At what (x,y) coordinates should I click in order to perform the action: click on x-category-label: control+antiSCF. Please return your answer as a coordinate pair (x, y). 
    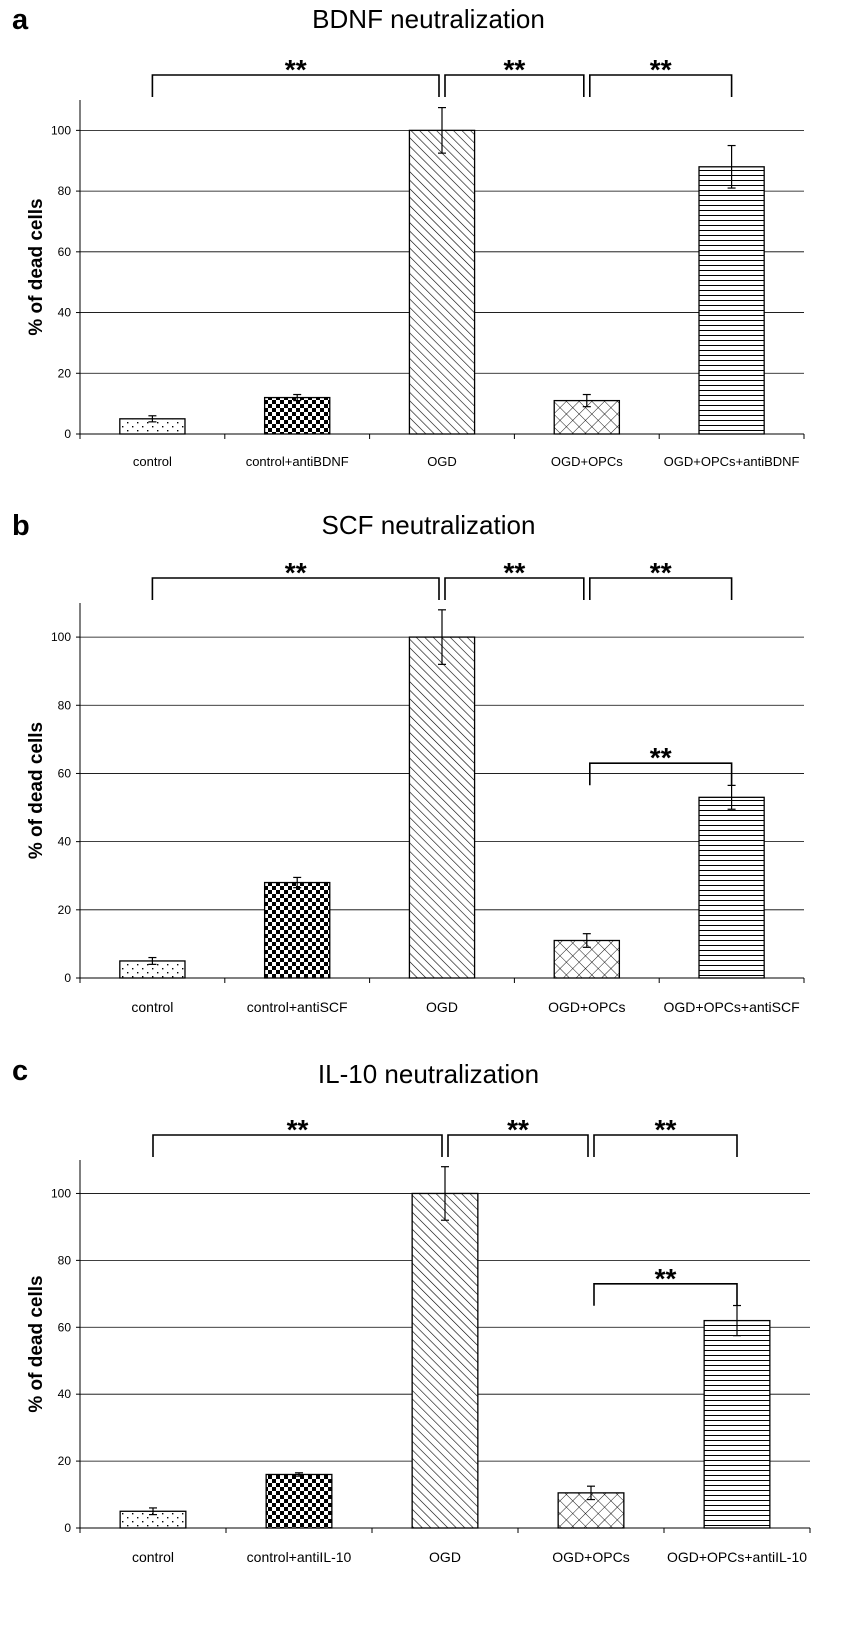
    Looking at the image, I should click on (297, 1007).